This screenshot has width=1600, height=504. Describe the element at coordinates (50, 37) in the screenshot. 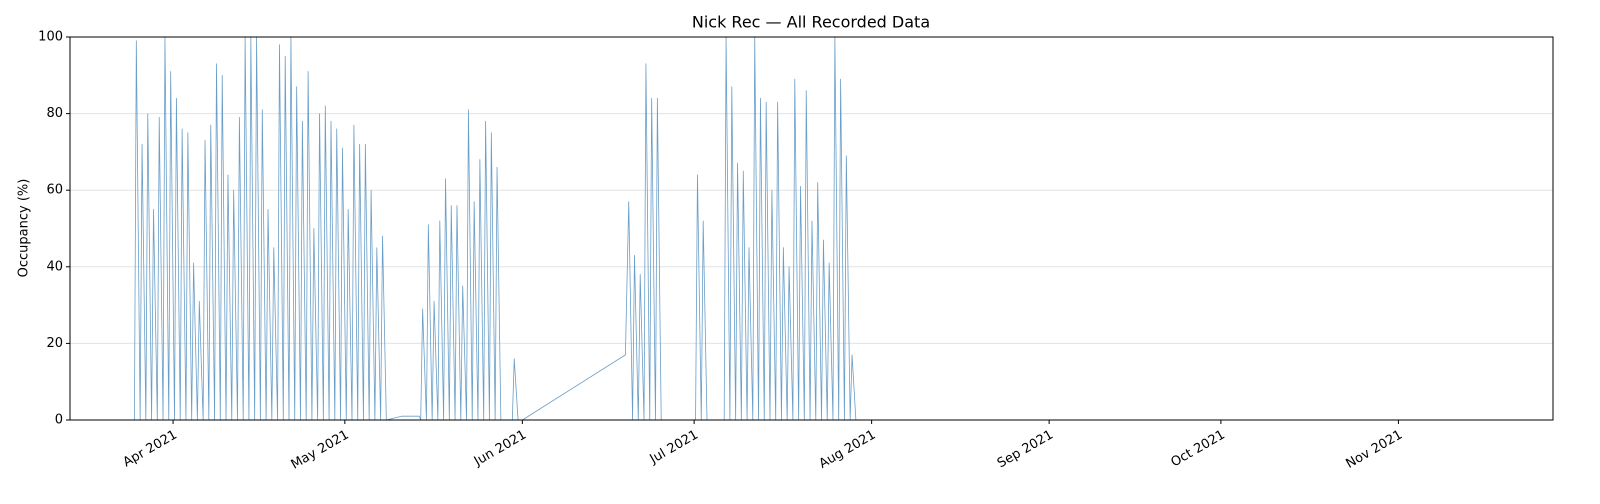

I see `y-tick-label: 100` at that location.